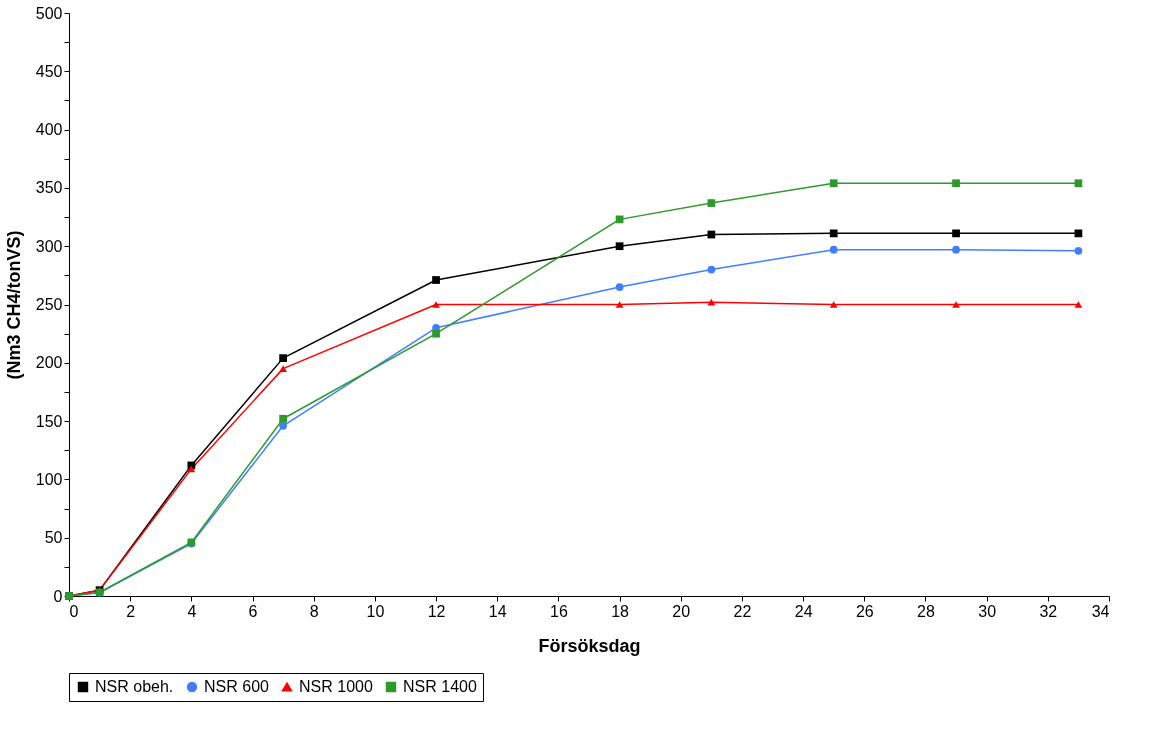 The width and height of the screenshot is (1158, 736). Describe the element at coordinates (49, 363) in the screenshot. I see `y-tick-label: 200` at that location.